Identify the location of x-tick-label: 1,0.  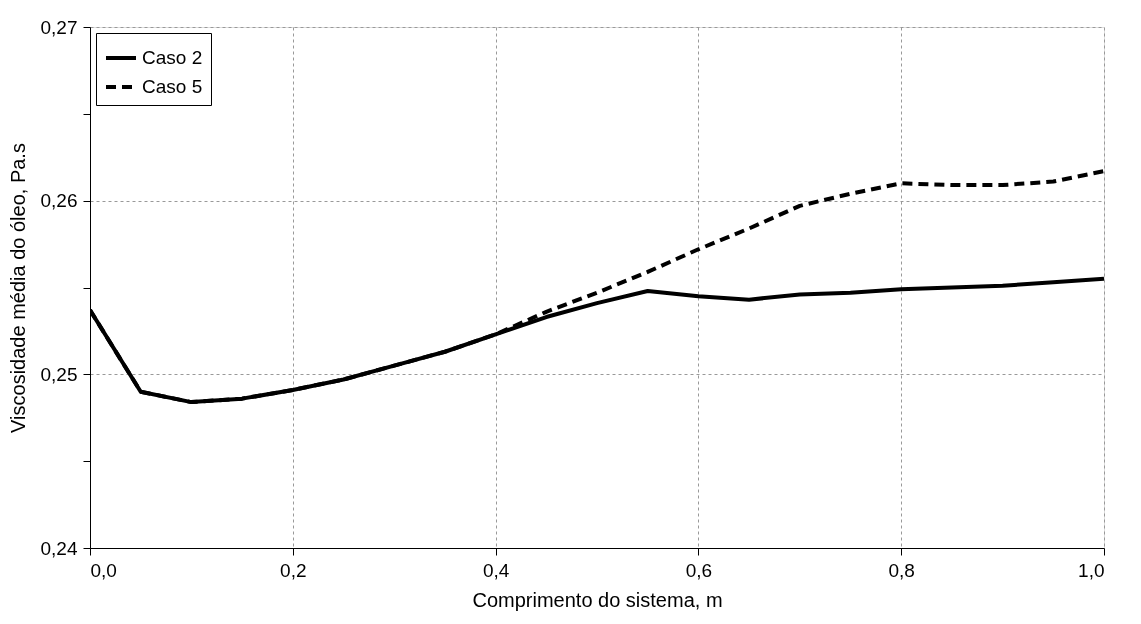
(1091, 570).